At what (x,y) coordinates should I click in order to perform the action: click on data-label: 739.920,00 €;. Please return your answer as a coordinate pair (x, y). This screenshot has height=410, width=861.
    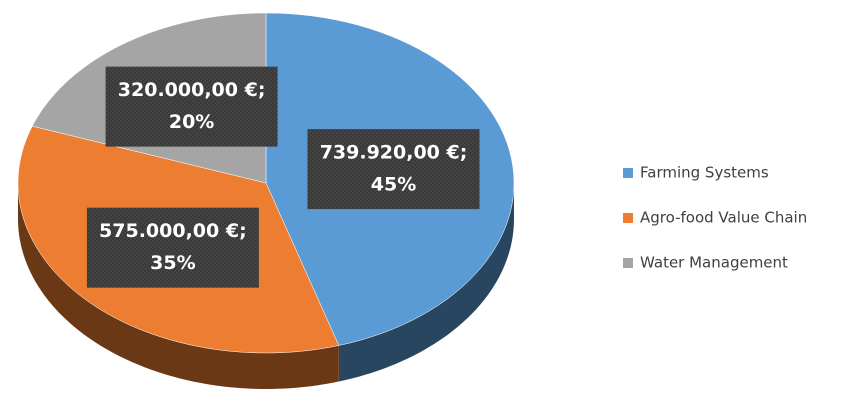
    Looking at the image, I should click on (394, 153).